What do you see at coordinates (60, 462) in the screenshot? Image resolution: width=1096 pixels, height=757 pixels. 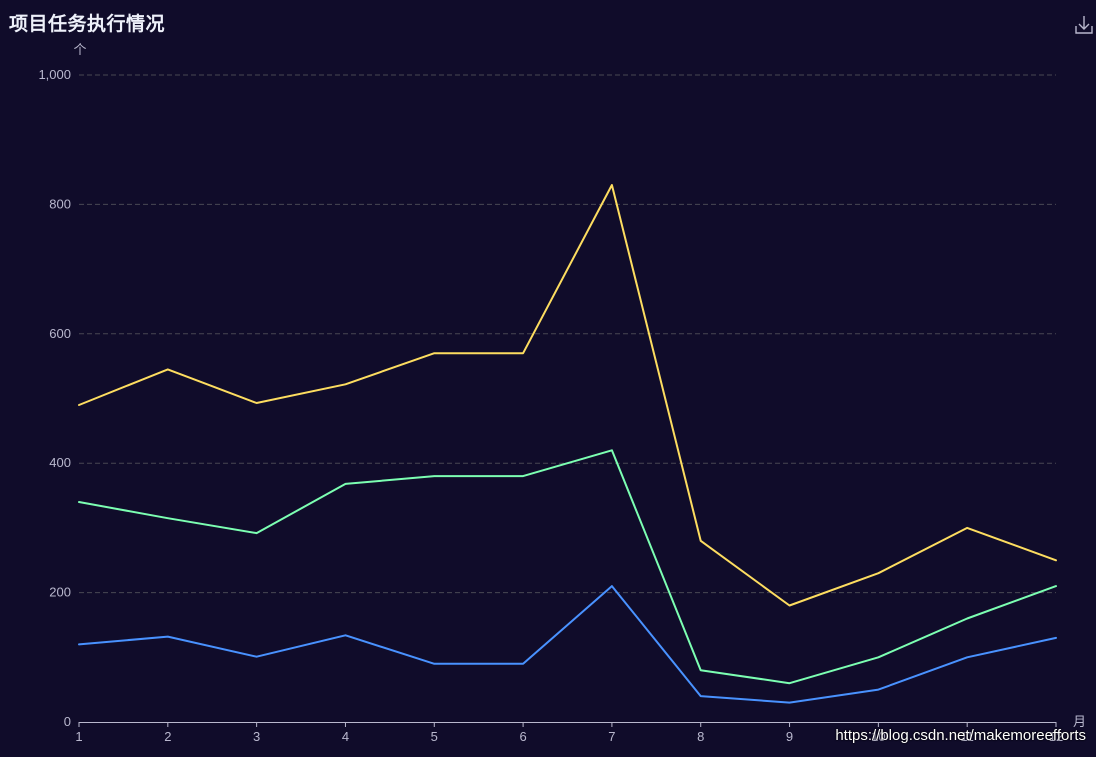 I see `y-tick-label: 400` at bounding box center [60, 462].